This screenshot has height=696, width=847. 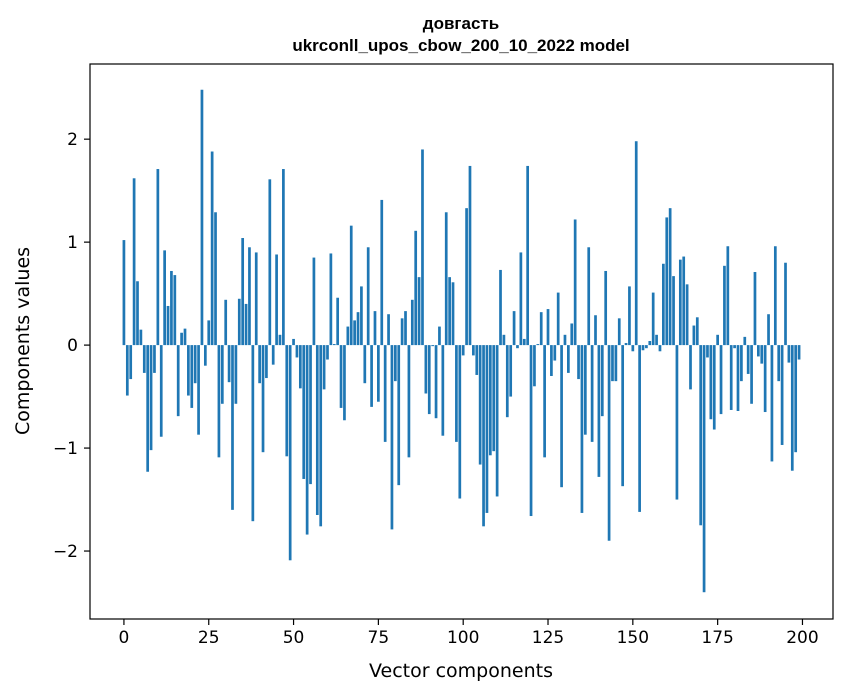 What do you see at coordinates (460, 45) in the screenshot?
I see `chart-subtitle: ukrconll_upos_cbow_200_10_2022 model` at bounding box center [460, 45].